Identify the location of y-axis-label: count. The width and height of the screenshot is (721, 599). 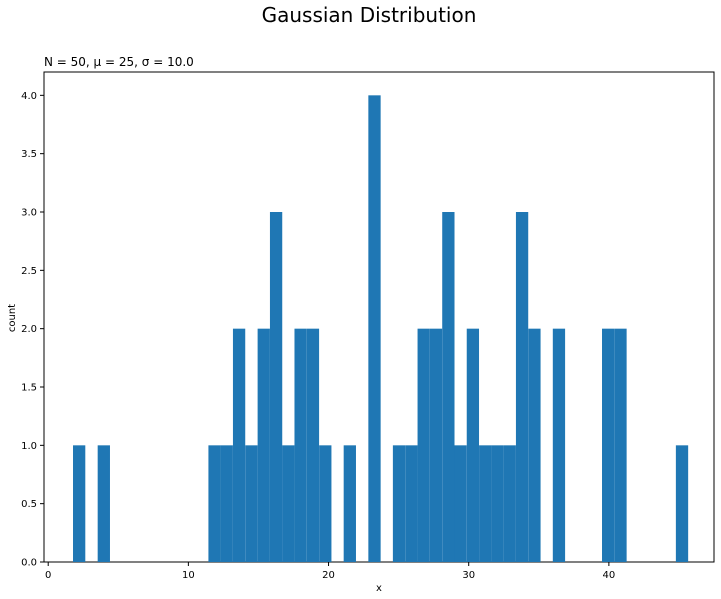
(12, 318).